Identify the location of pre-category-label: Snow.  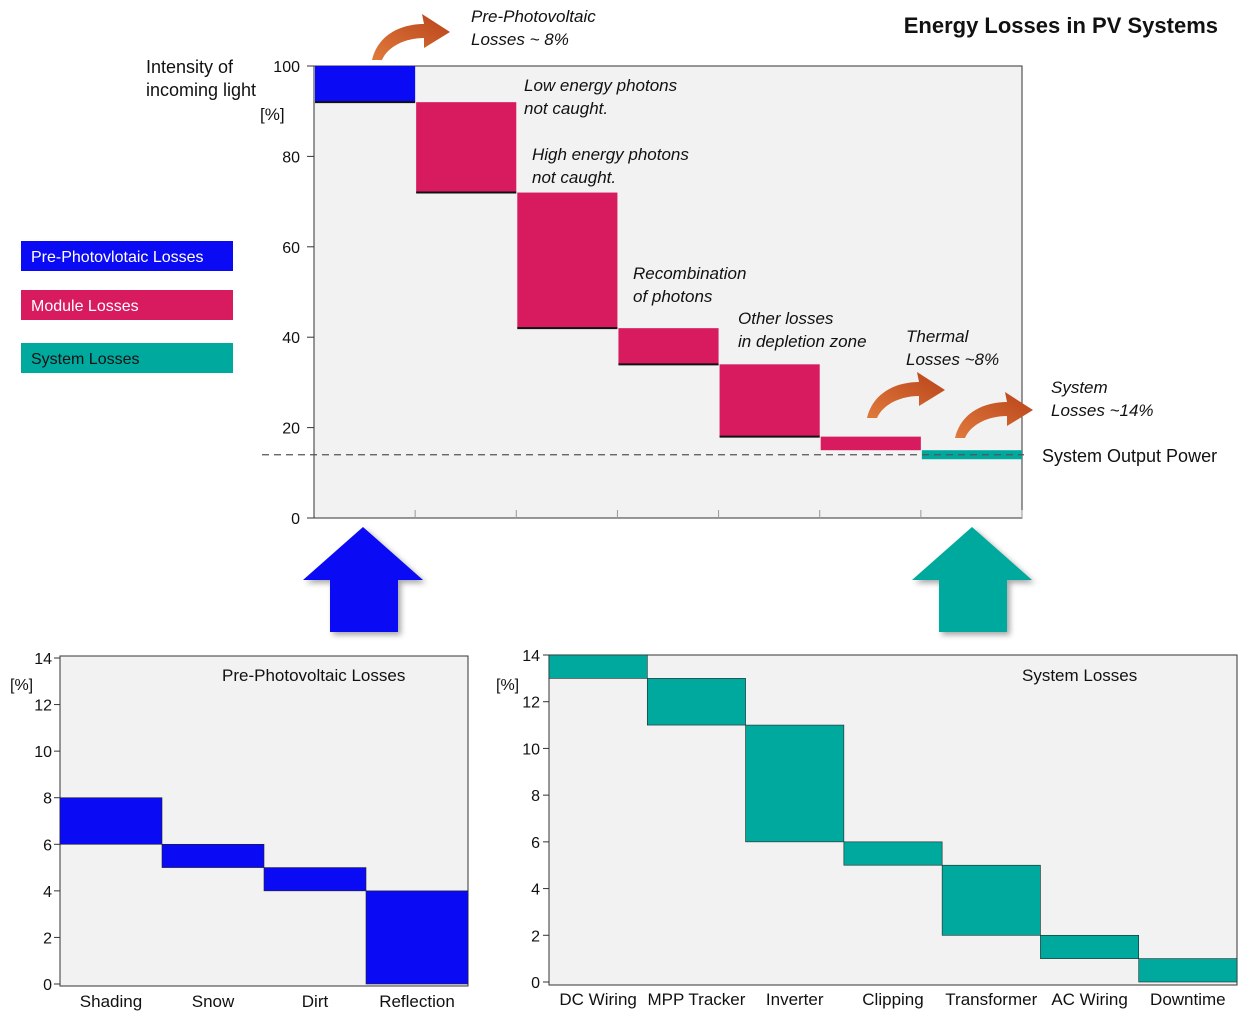
(213, 1001).